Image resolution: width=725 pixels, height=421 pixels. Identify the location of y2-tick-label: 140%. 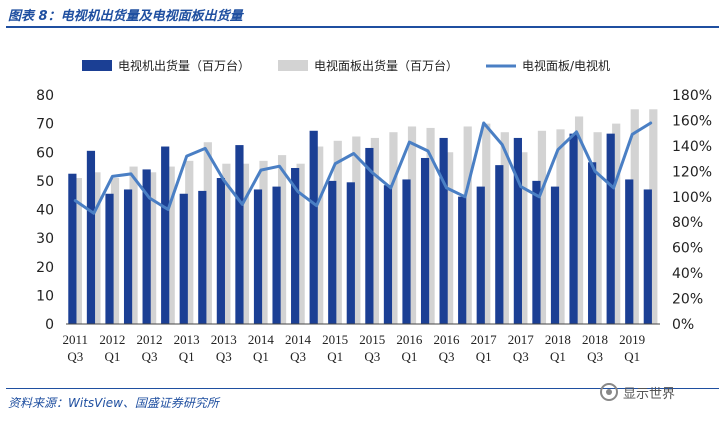
(692, 147).